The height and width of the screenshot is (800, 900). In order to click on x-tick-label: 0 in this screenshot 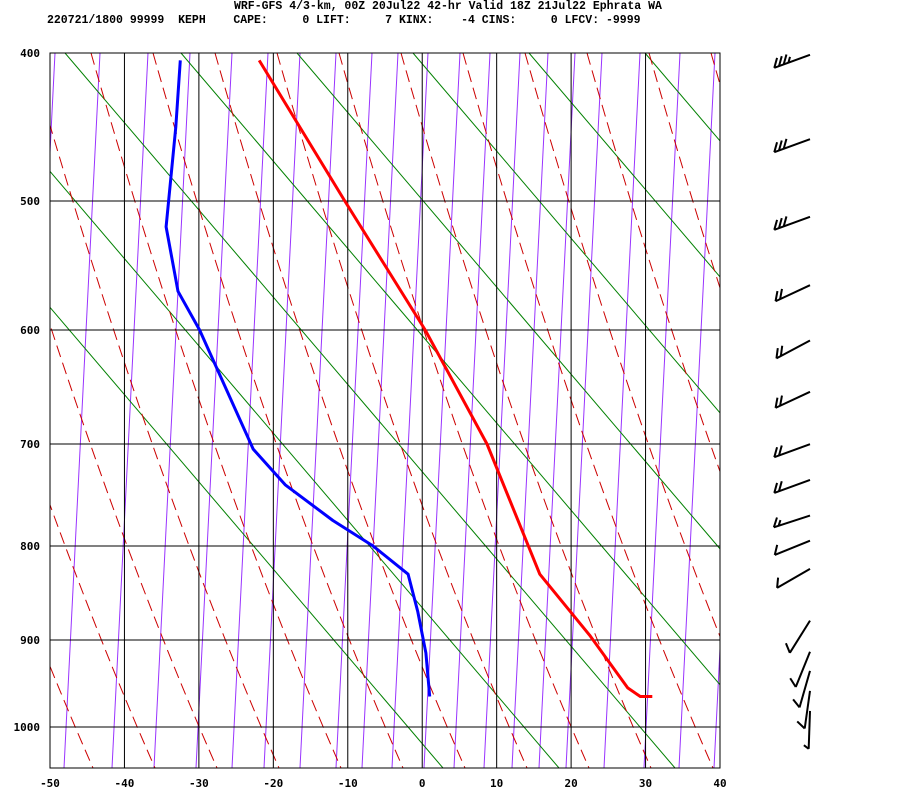, I will do `click(422, 783)`.